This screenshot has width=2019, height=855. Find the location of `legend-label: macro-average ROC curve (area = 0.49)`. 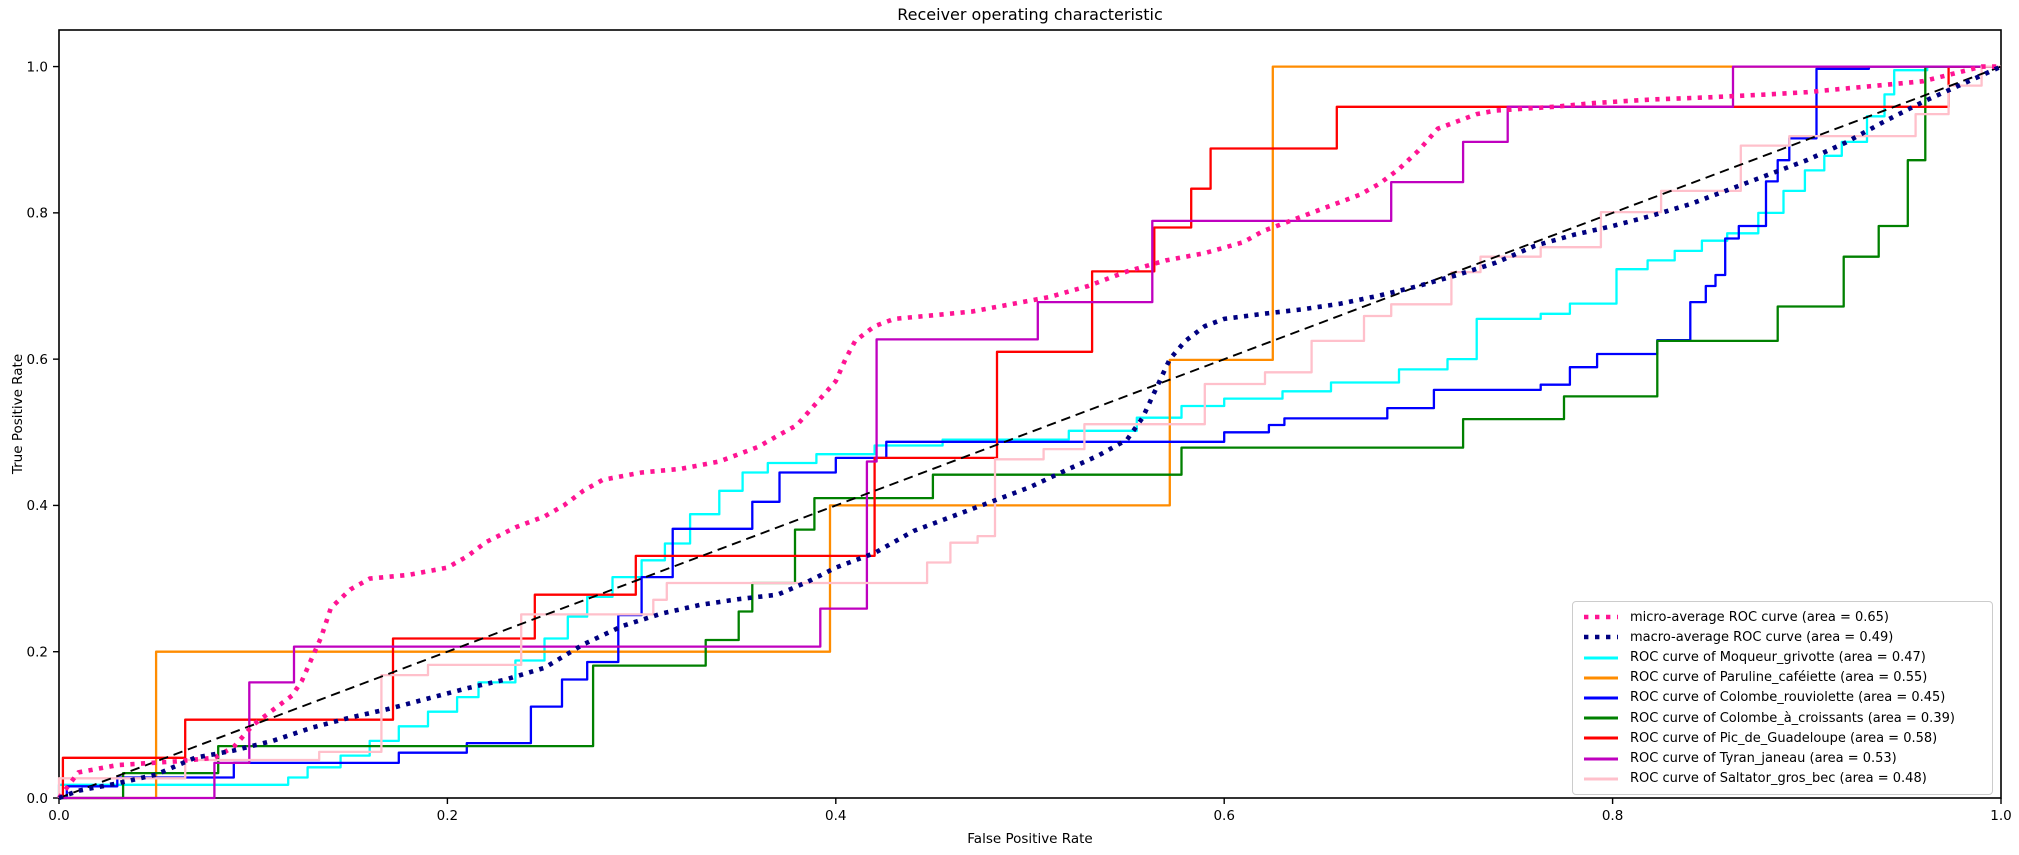

legend-label: macro-average ROC curve (area = 0.49) is located at coordinates (1762, 637).